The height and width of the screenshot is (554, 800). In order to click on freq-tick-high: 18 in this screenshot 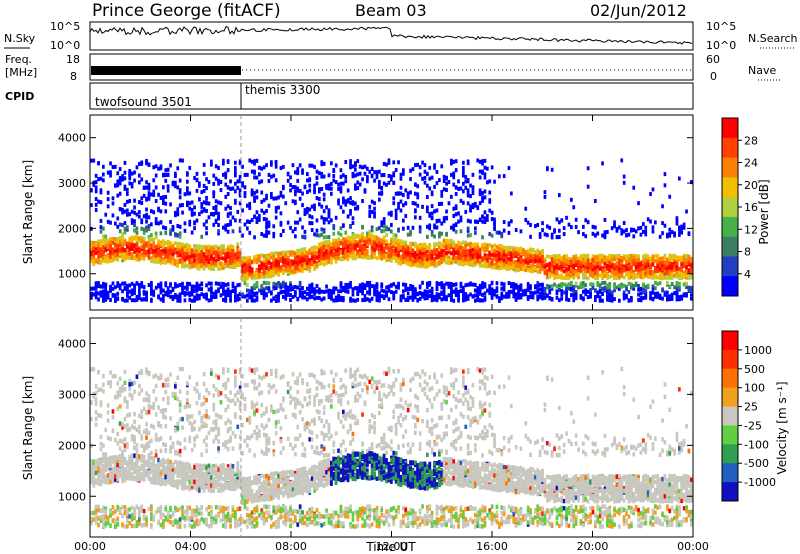, I will do `click(73, 59)`.